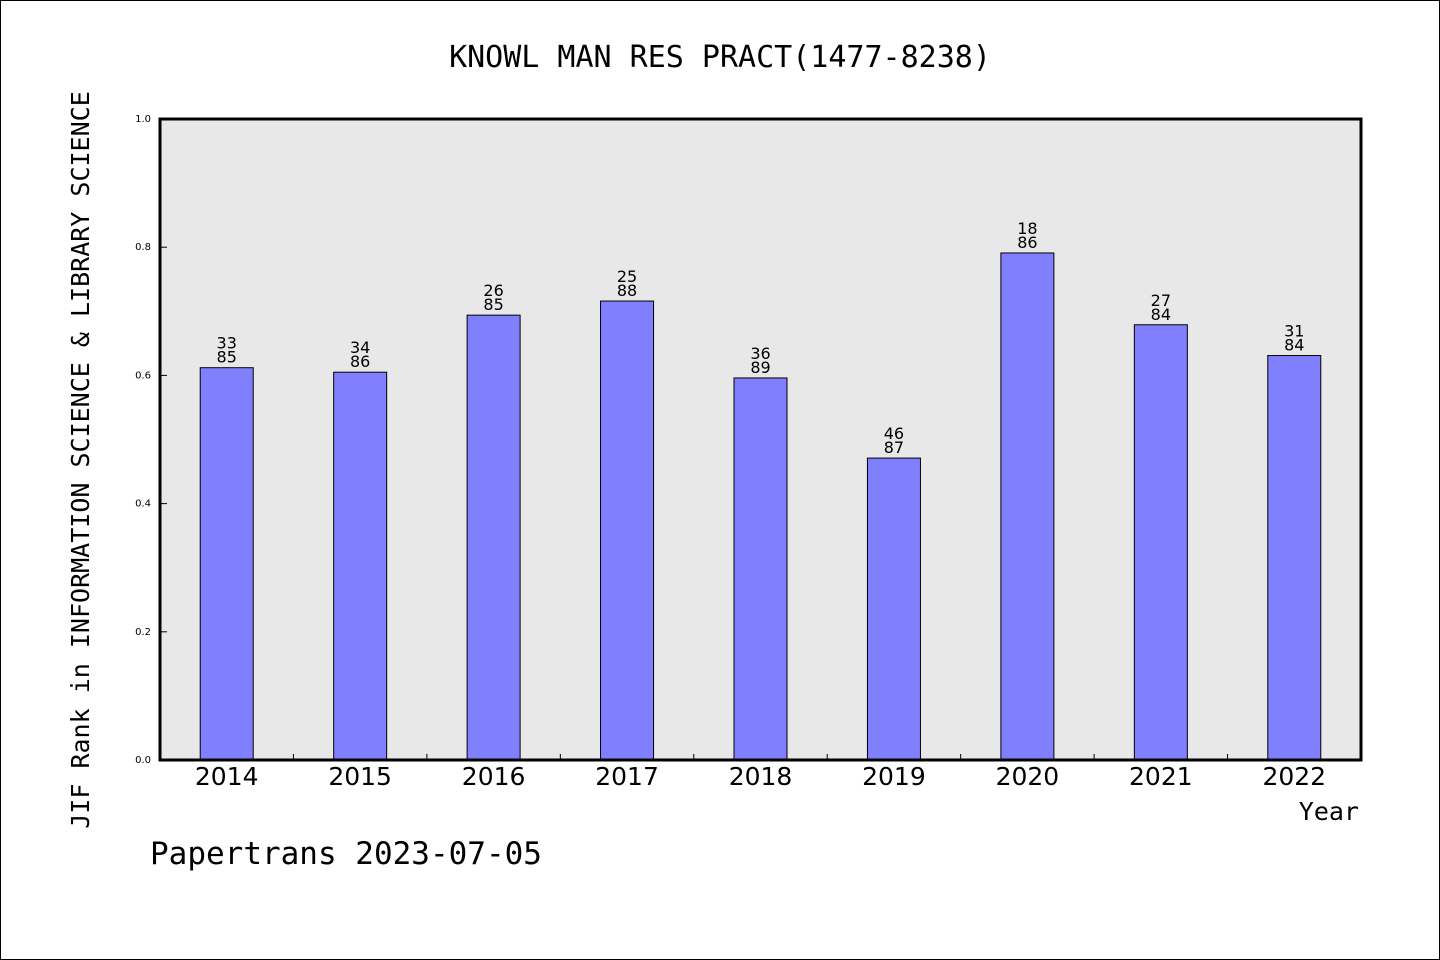  What do you see at coordinates (1294, 331) in the screenshot?
I see `bar-label-rank: 31` at bounding box center [1294, 331].